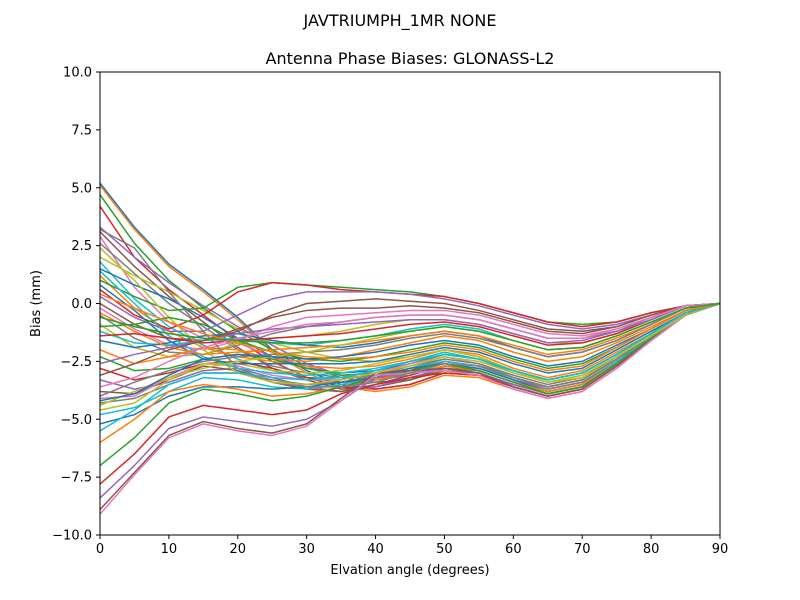 This screenshot has width=800, height=600. I want to click on y-tick-label: 5.0, so click(81, 188).